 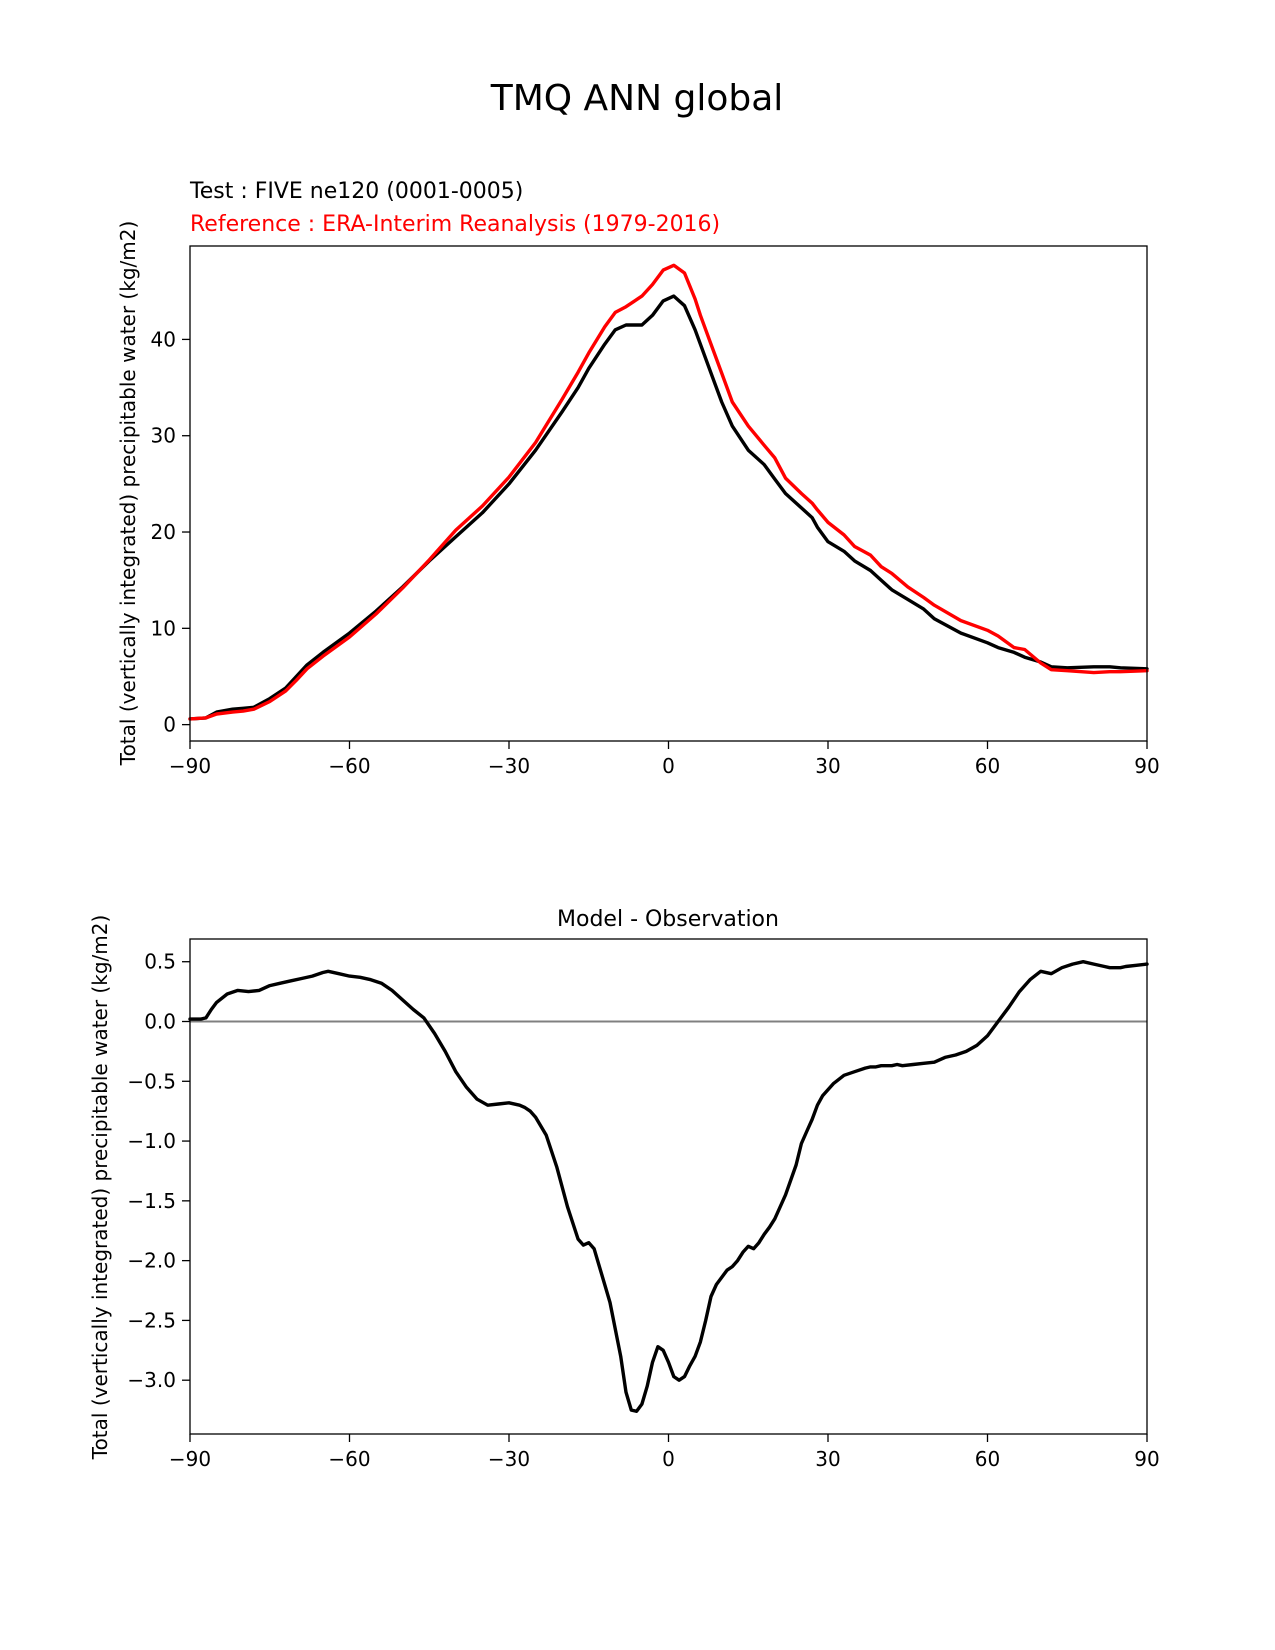 I want to click on bottom-x-tick-label: 30, so click(x=827, y=1459).